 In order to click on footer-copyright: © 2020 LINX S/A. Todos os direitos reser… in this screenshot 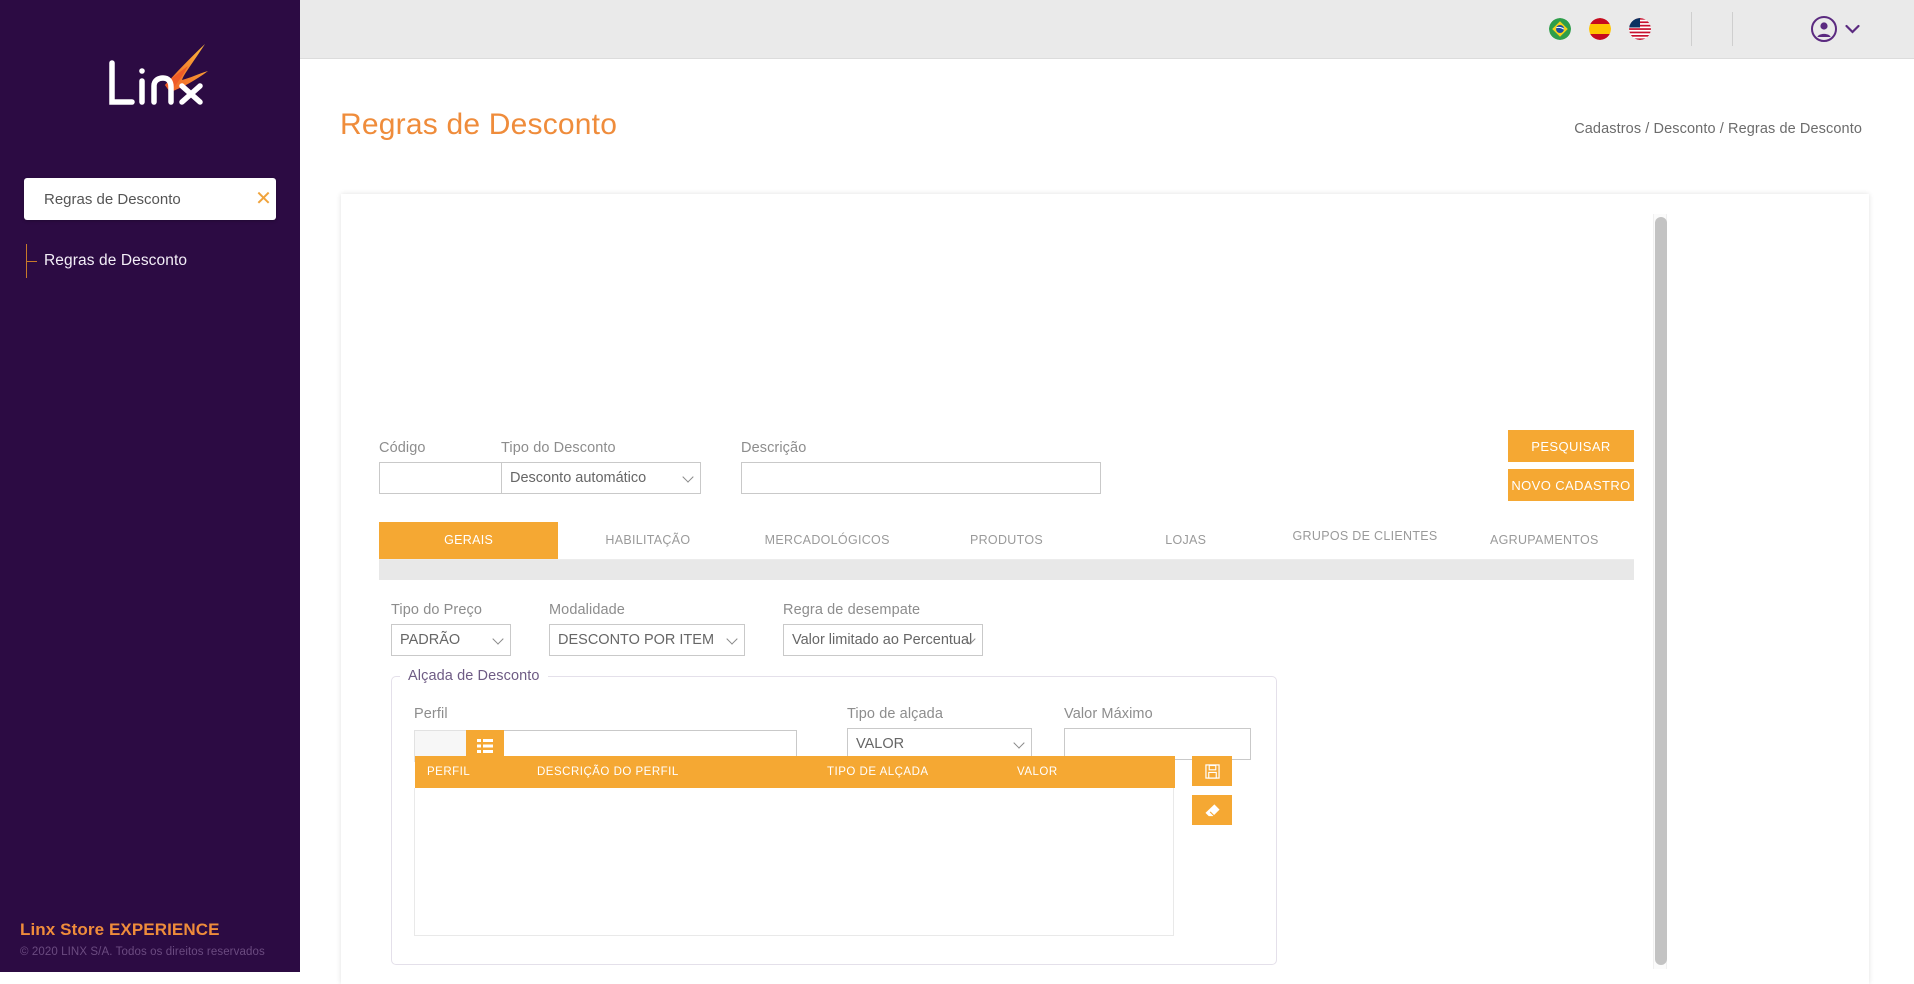, I will do `click(142, 952)`.